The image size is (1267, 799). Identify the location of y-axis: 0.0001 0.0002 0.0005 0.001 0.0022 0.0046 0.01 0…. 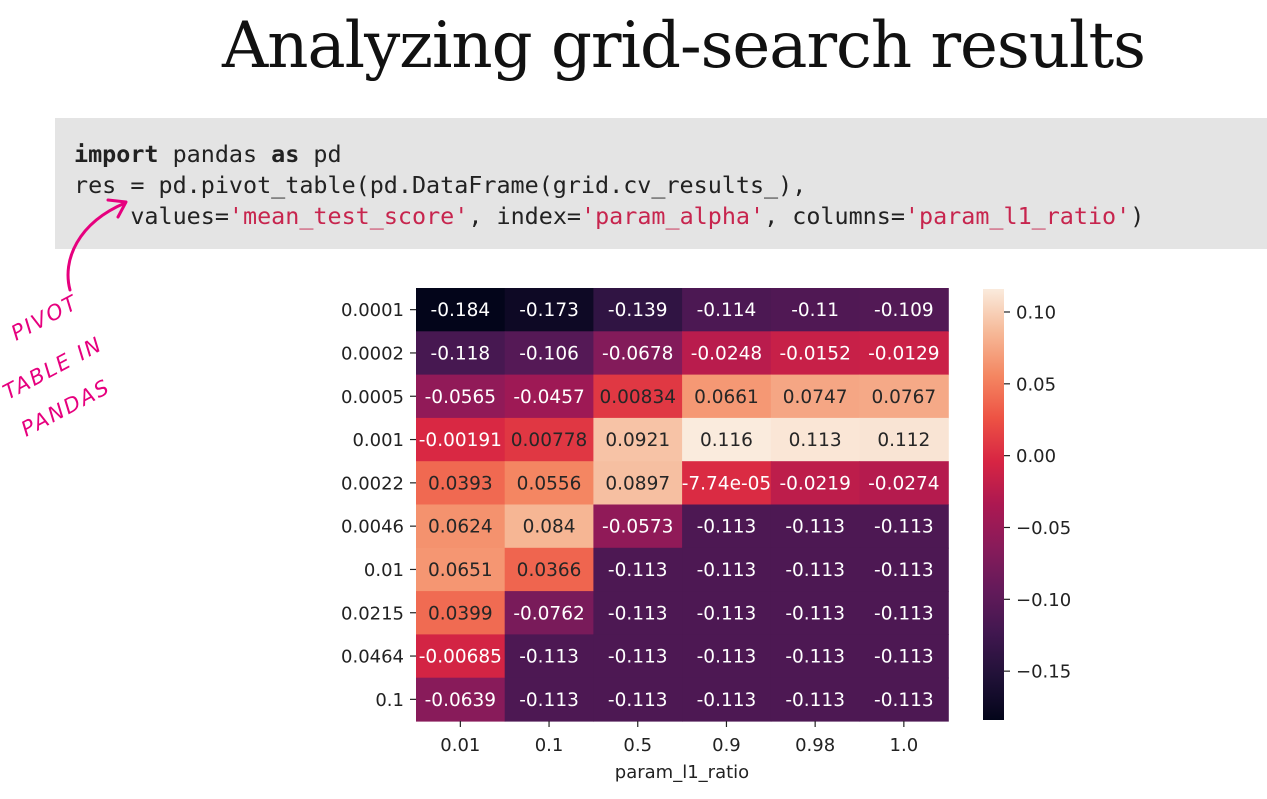
(378, 505).